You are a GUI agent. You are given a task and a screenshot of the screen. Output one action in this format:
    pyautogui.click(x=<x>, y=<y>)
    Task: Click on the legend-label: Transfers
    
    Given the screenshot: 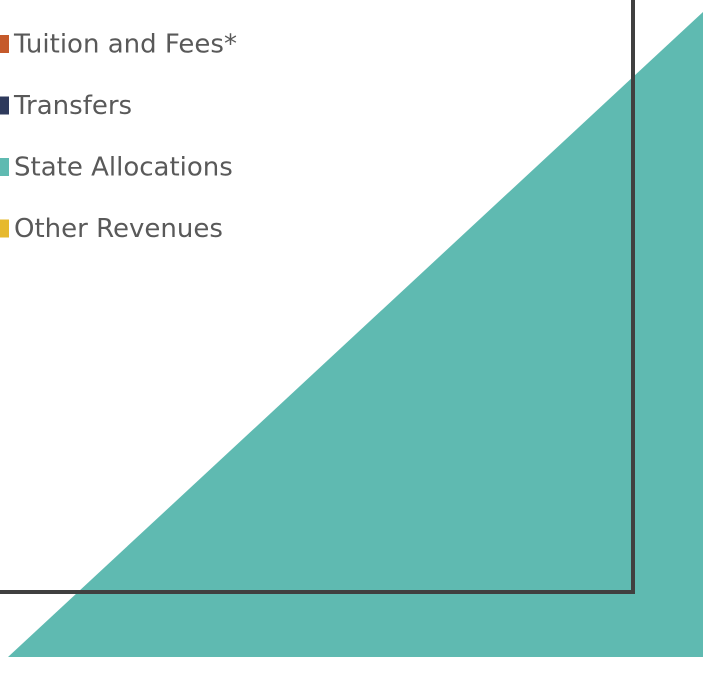 What is the action you would take?
    pyautogui.click(x=72, y=106)
    